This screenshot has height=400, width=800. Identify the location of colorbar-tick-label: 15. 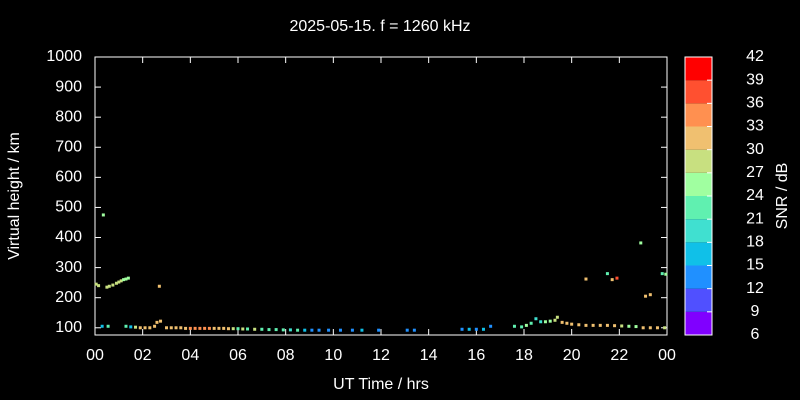
(755, 265).